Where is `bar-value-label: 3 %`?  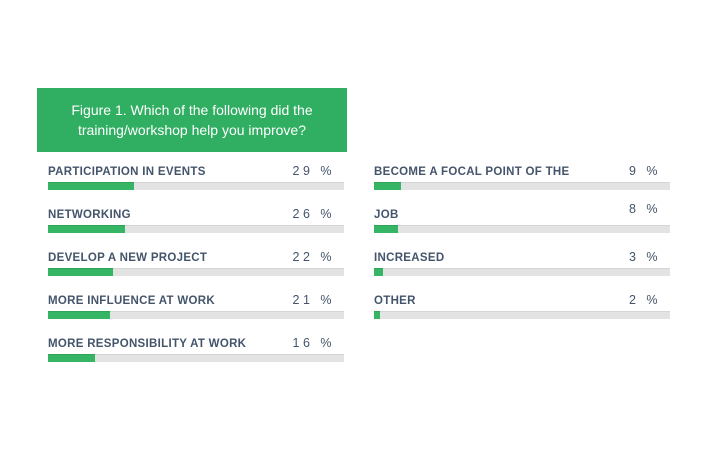 bar-value-label: 3 % is located at coordinates (644, 257).